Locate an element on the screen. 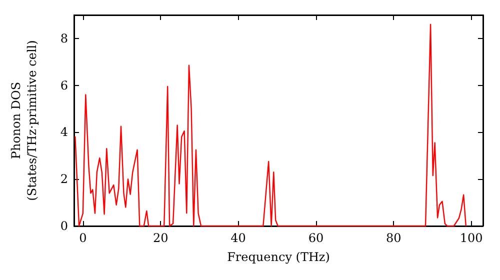 The width and height of the screenshot is (500, 280). y-tick-label: 0 is located at coordinates (64, 226).